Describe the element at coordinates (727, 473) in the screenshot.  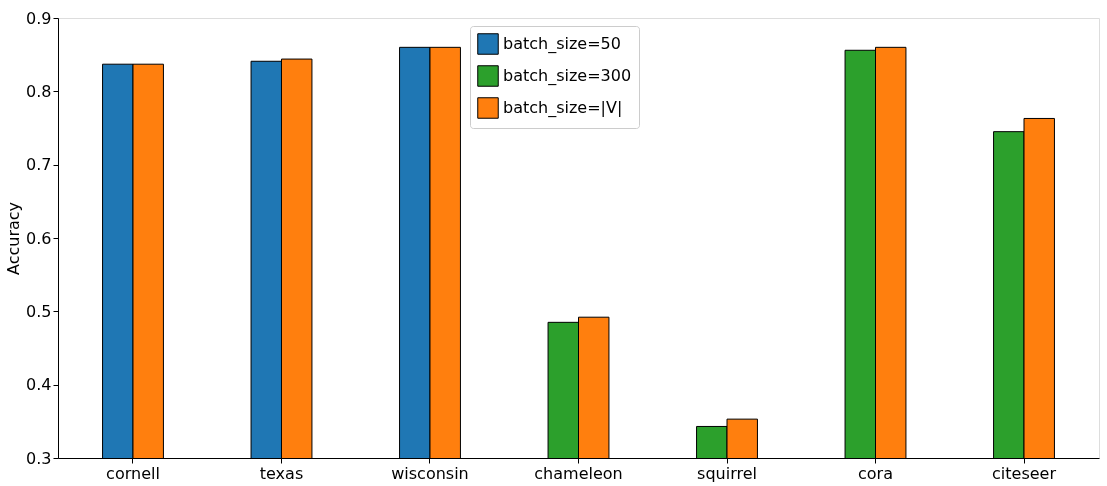
I see `x-tick-label: squirrel` at that location.